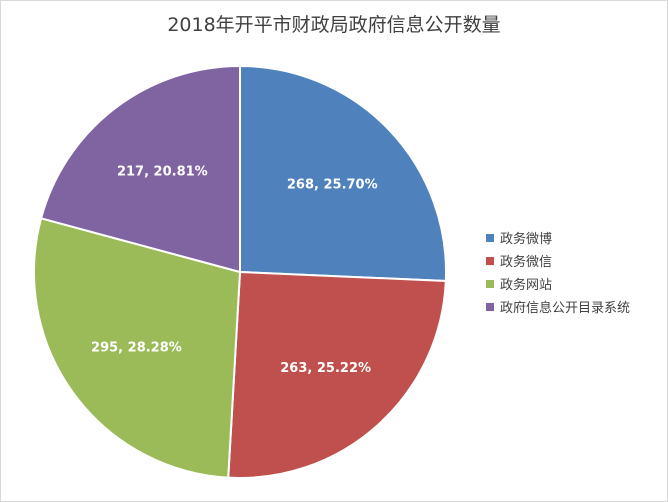 The image size is (668, 502). I want to click on chart-title: 2018年开平市财政局政府信息公开数量, so click(334, 25).